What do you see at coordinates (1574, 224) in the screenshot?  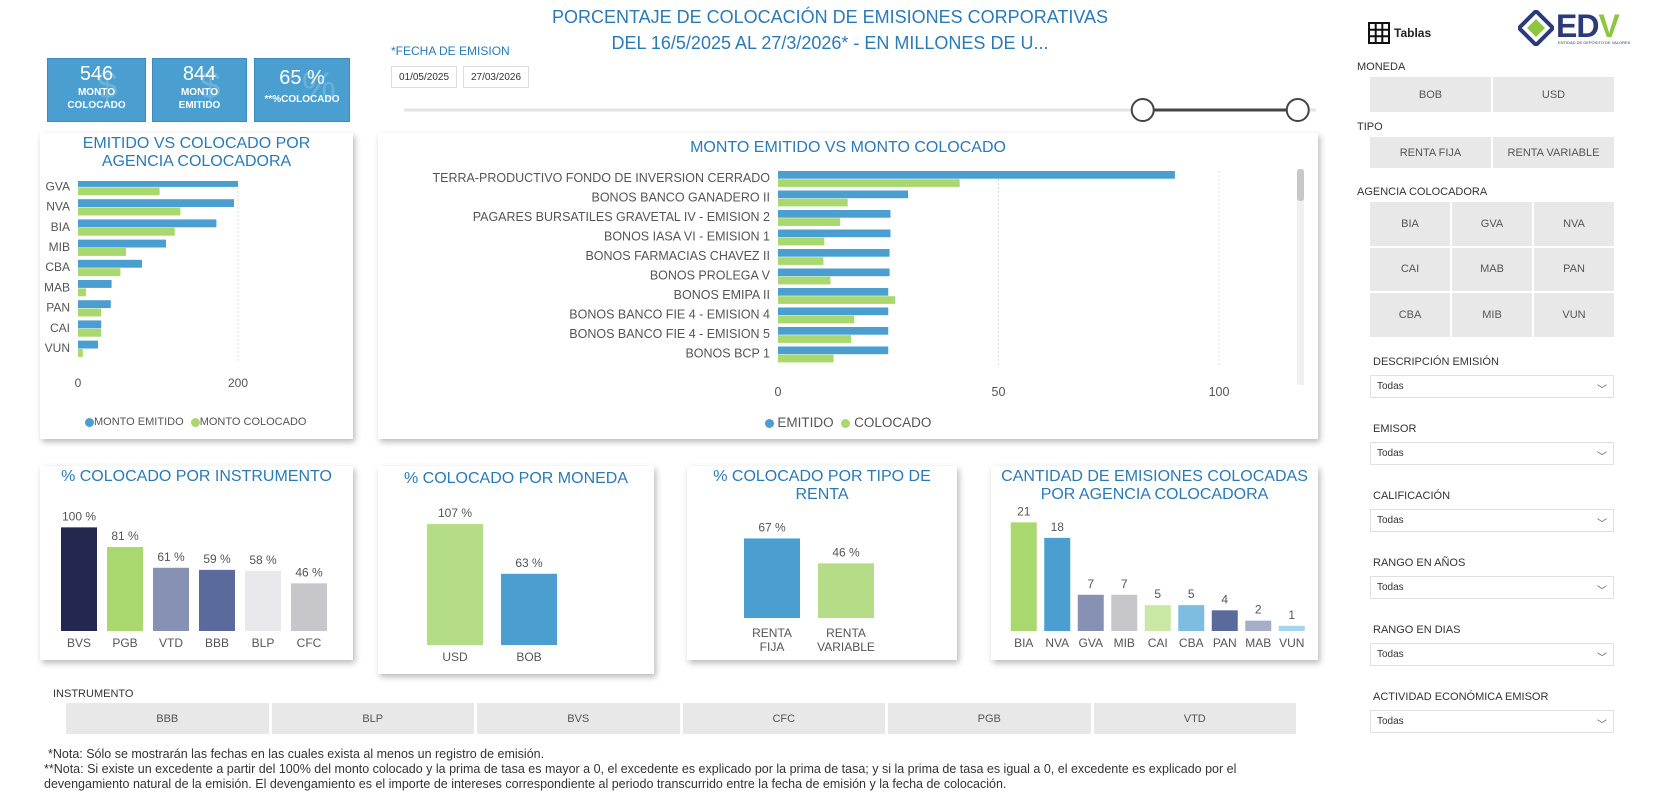 I see `agencia-option-nva: NVA` at bounding box center [1574, 224].